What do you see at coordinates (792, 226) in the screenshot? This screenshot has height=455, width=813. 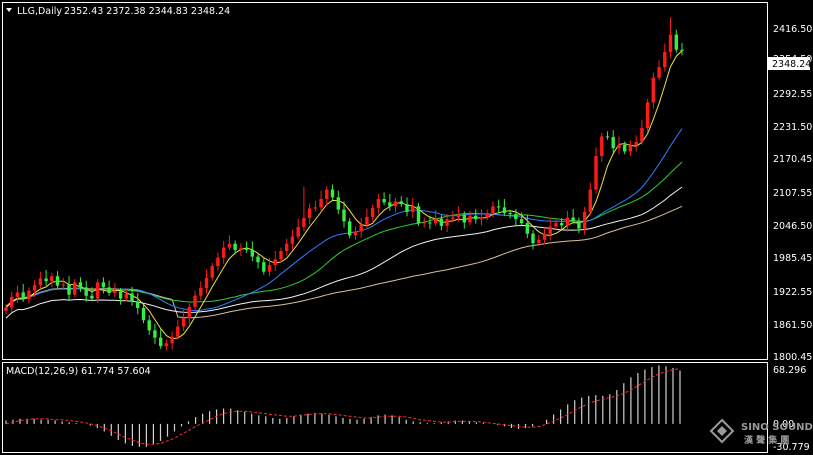 I see `price-tick: 2046.50` at bounding box center [792, 226].